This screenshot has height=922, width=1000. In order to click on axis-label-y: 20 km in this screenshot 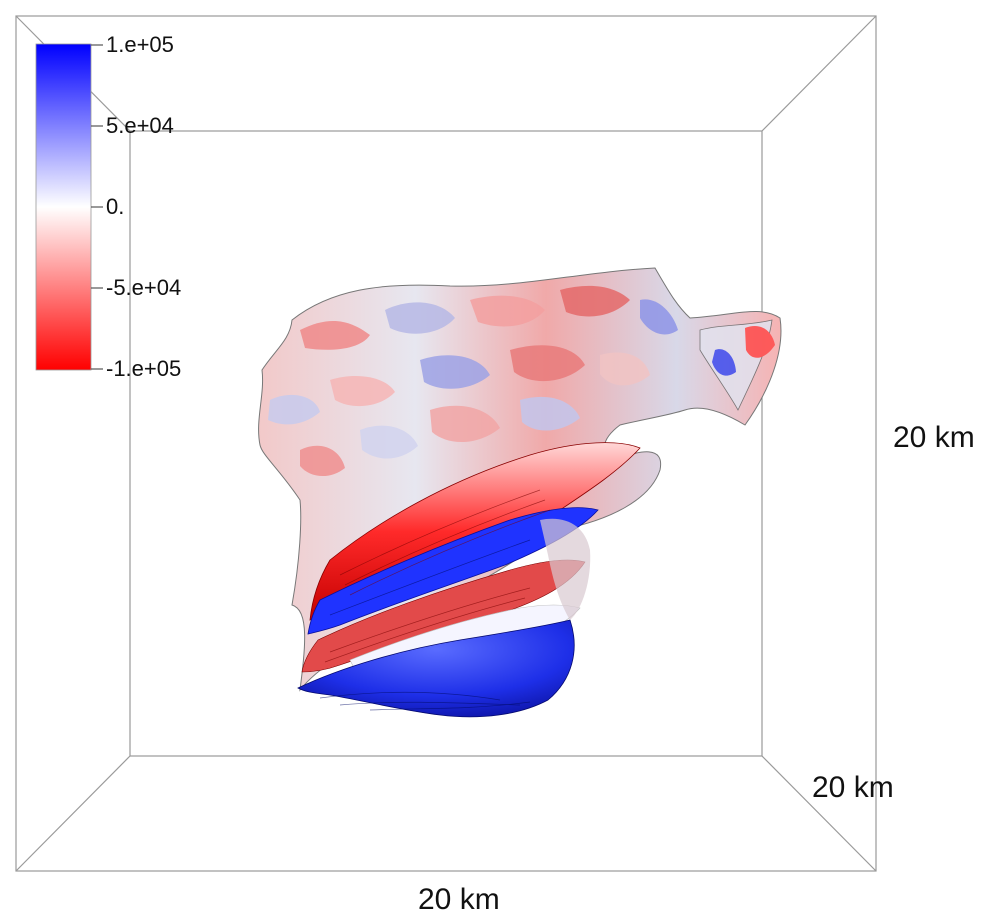, I will do `click(934, 437)`.